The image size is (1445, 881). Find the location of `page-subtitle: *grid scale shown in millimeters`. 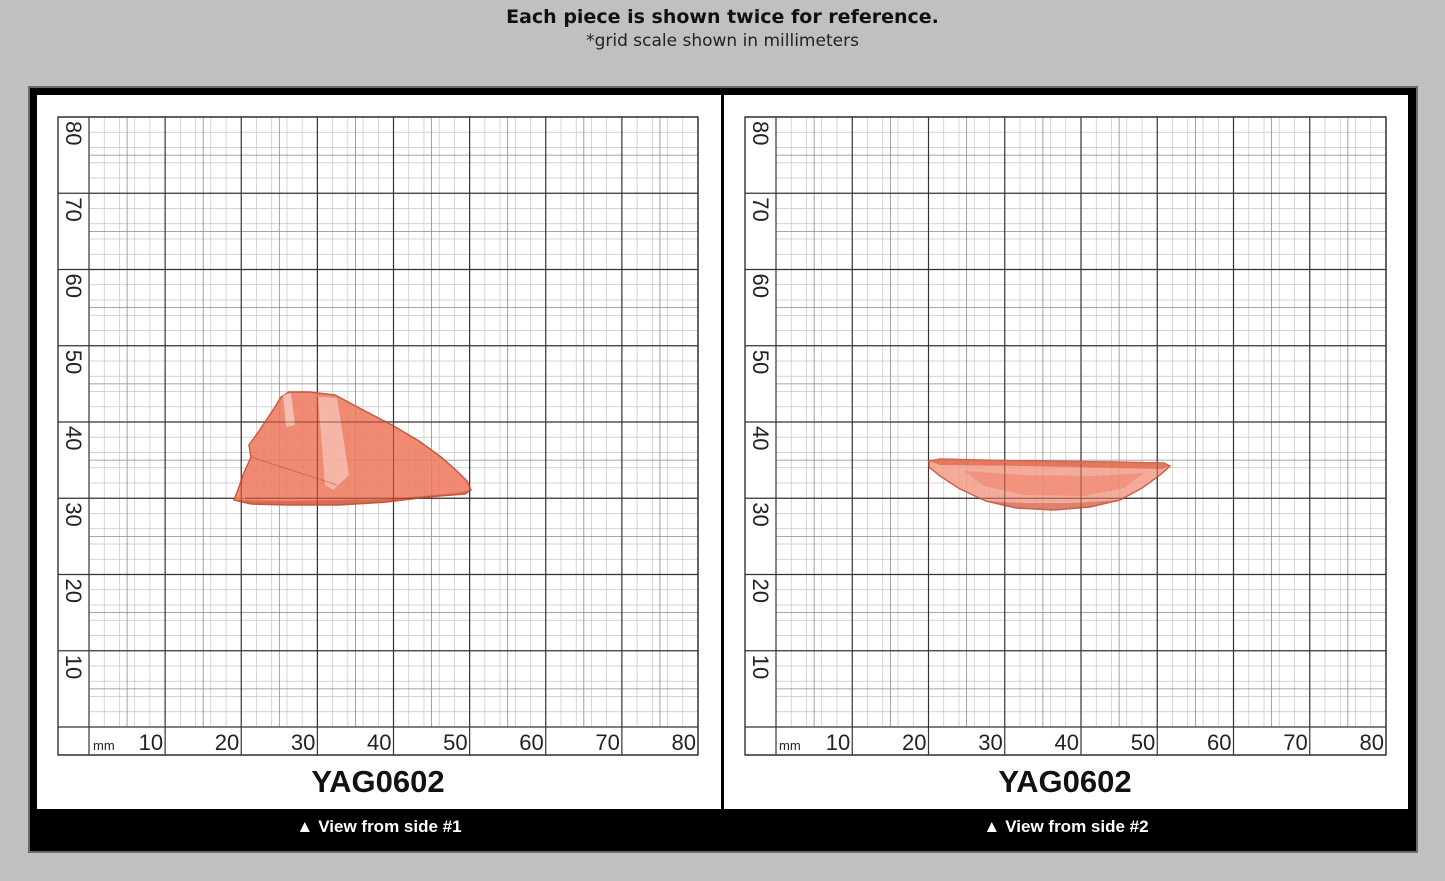

page-subtitle: *grid scale shown in millimeters is located at coordinates (722, 41).